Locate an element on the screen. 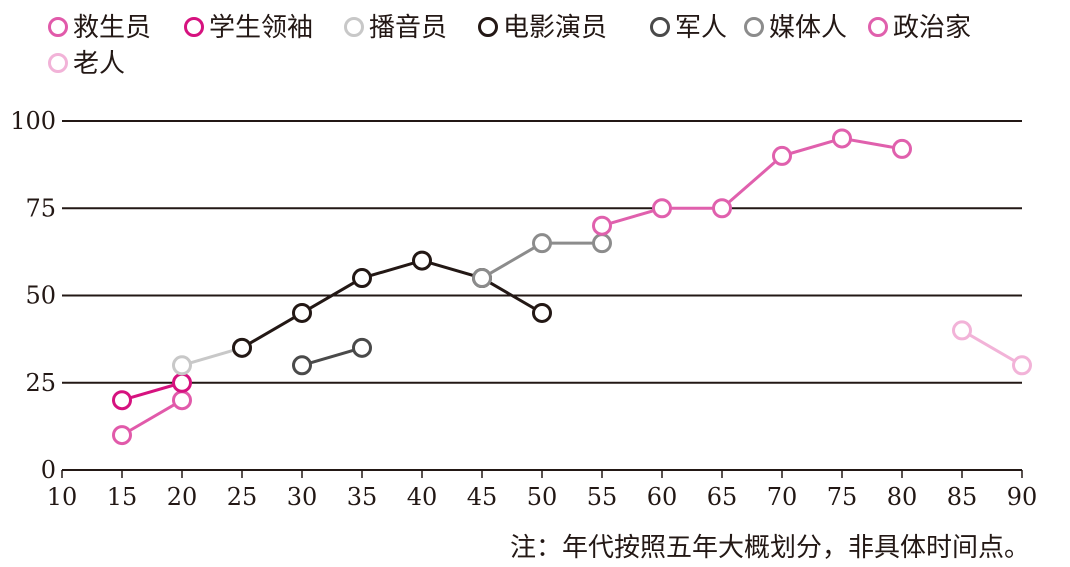  legend-label: 播音员 is located at coordinates (408, 28).